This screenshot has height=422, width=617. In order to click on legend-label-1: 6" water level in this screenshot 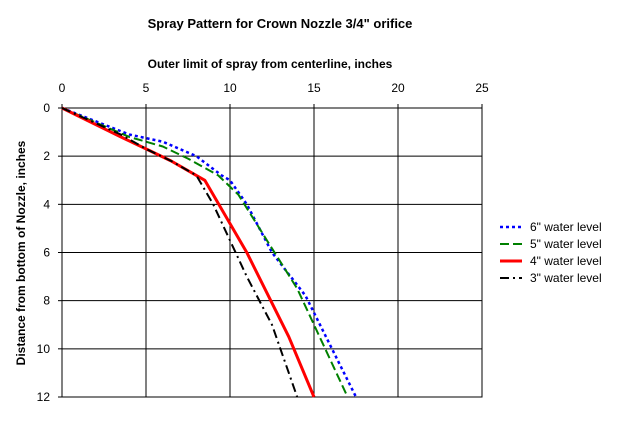, I will do `click(566, 227)`.